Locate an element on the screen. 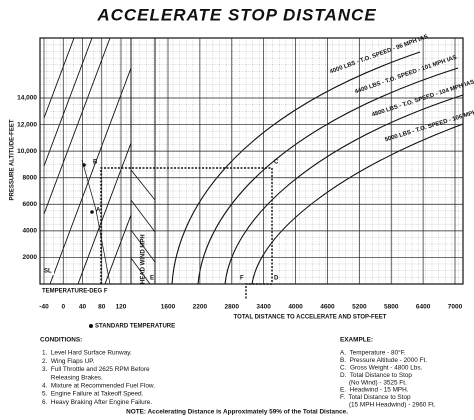  example-letter: D is located at coordinates (276, 279).